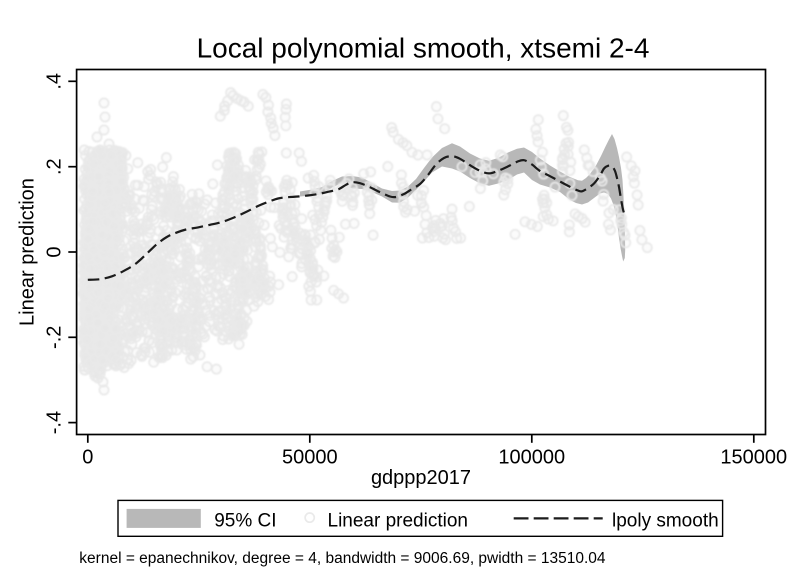 The image size is (806, 588). What do you see at coordinates (55, 81) in the screenshot?
I see `svg-text: .4` at bounding box center [55, 81].